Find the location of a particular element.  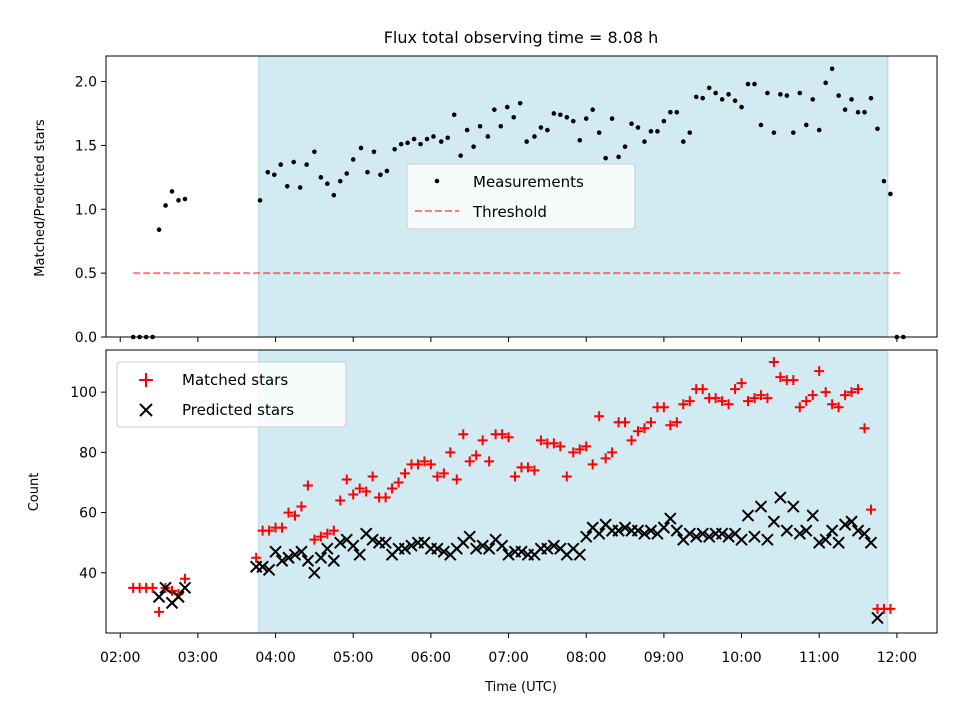

top-ylabel: Matched/Predicted stars is located at coordinates (40, 198).